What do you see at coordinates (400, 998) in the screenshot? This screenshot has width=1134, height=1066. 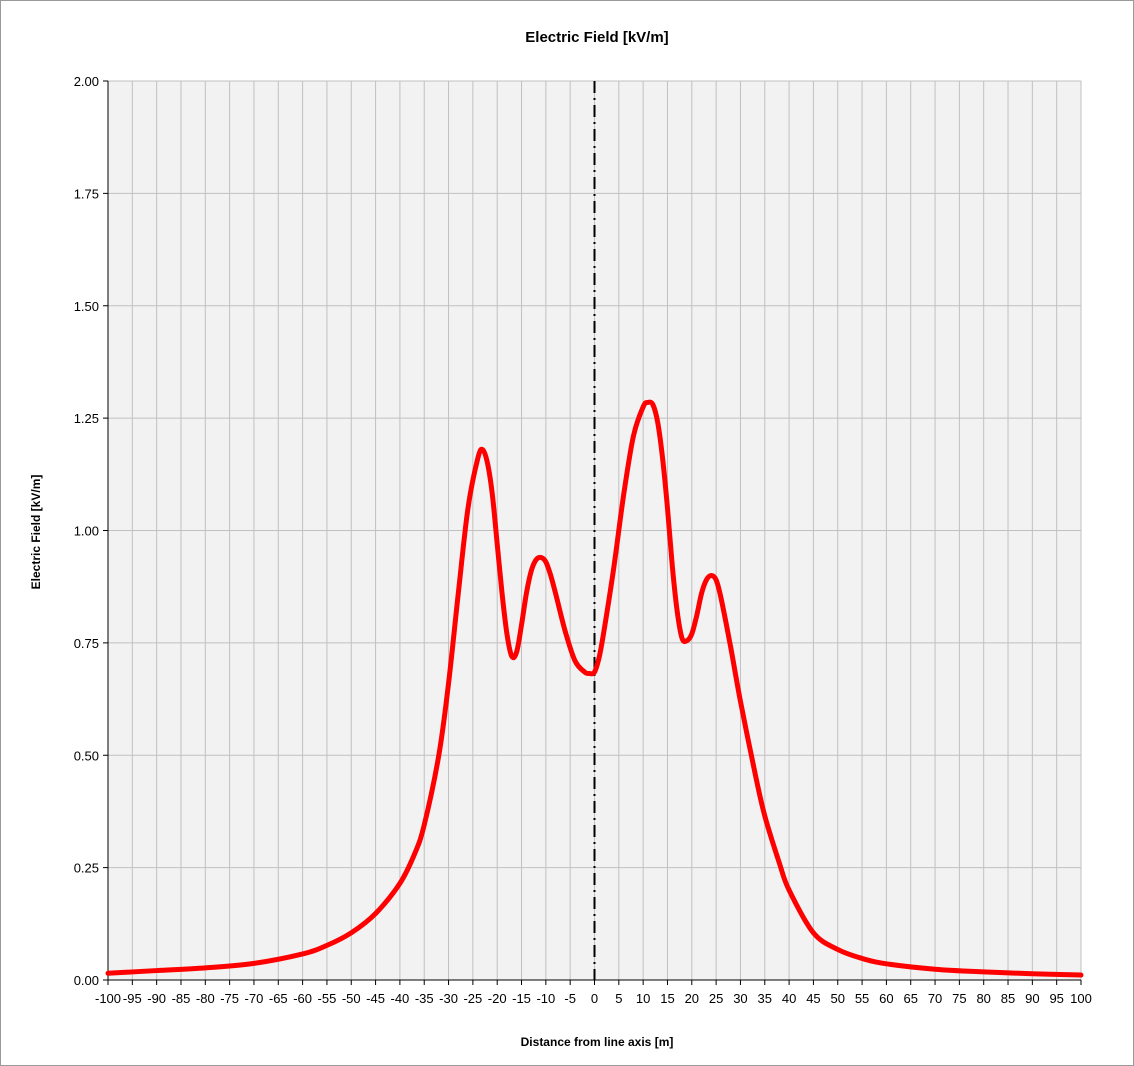 I see `x-tick-label: -40` at bounding box center [400, 998].